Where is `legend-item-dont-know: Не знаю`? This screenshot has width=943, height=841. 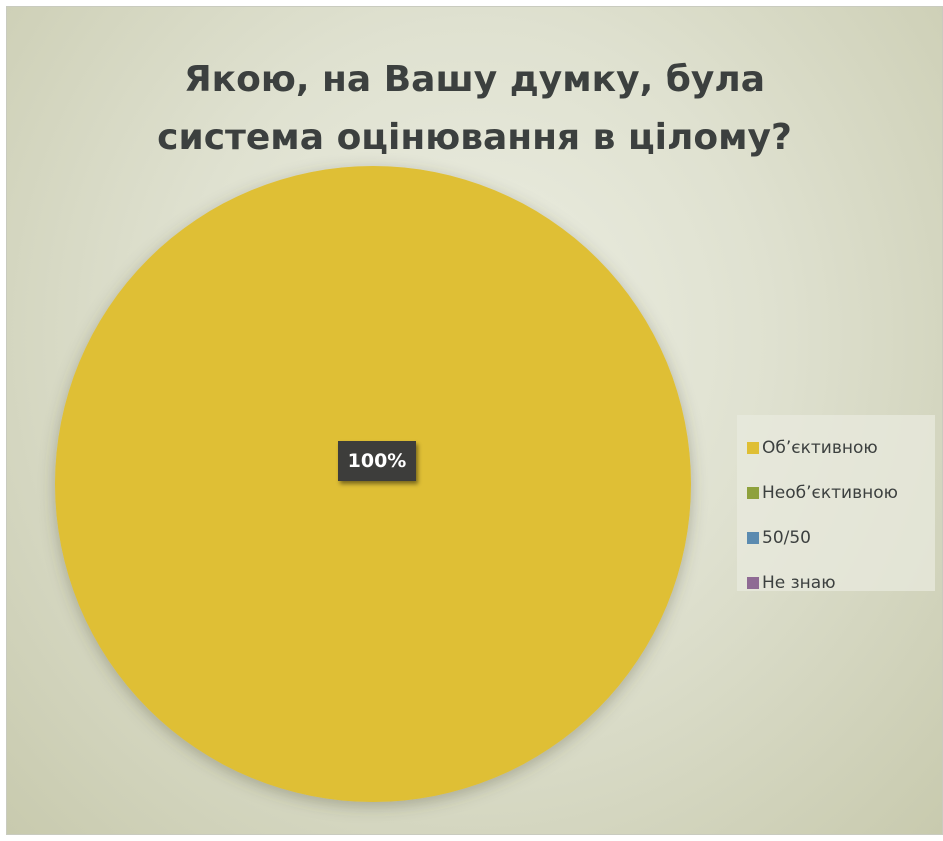 legend-item-dont-know: Не знаю is located at coordinates (841, 582).